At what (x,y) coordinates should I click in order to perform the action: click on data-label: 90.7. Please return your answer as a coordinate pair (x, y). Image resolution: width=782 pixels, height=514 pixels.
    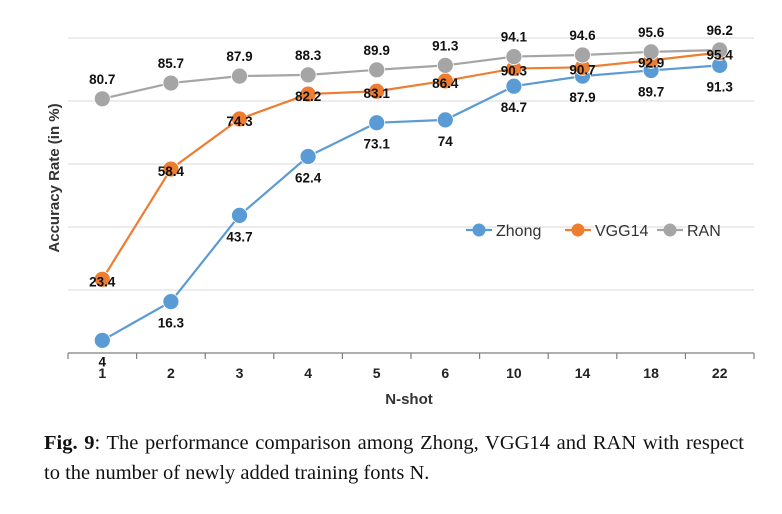
    Looking at the image, I should click on (582, 69).